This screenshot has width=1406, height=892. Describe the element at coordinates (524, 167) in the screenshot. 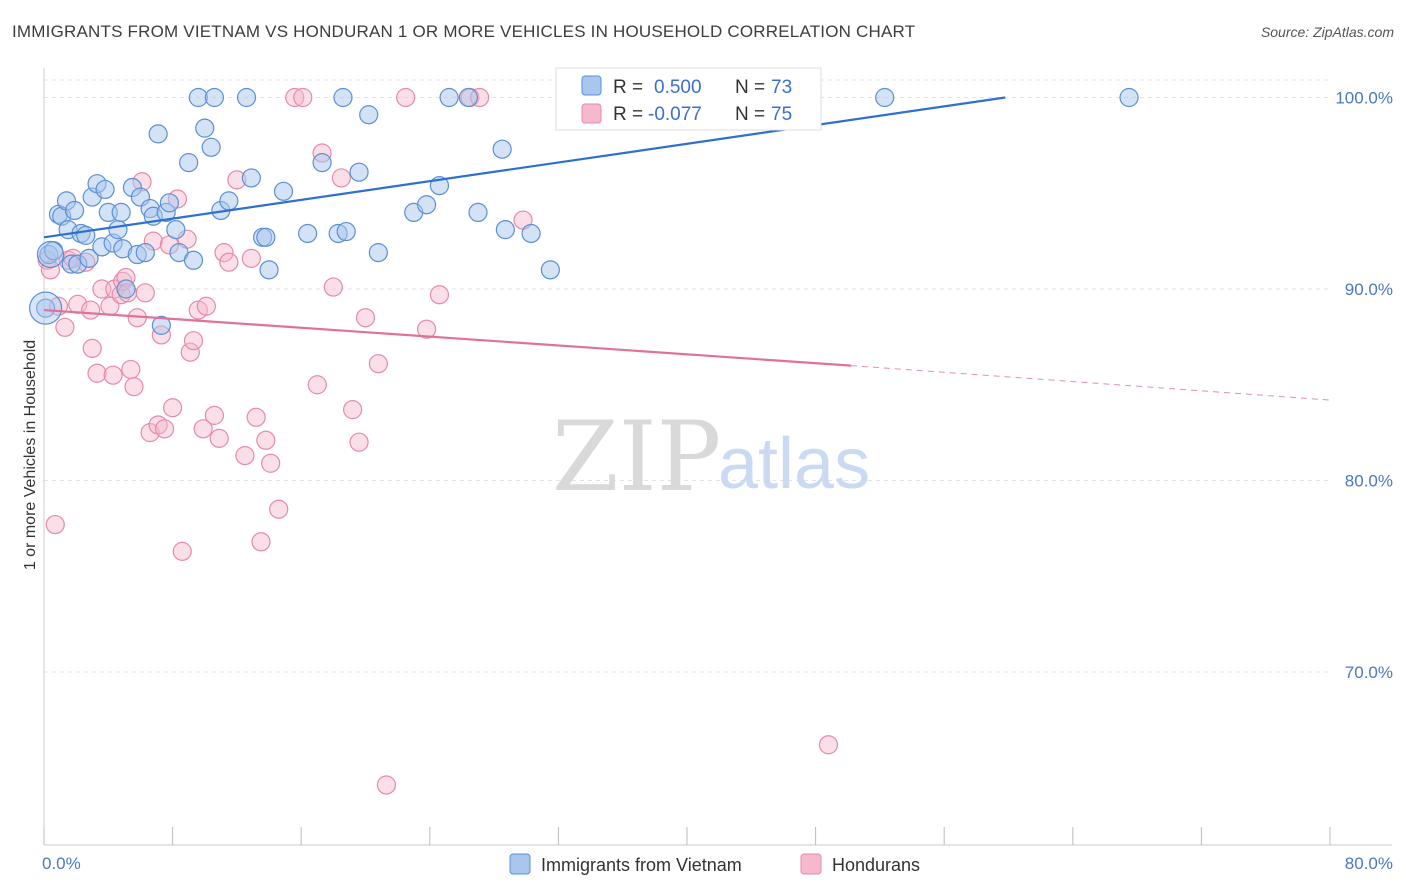

I see `trend-line-vietnam` at that location.